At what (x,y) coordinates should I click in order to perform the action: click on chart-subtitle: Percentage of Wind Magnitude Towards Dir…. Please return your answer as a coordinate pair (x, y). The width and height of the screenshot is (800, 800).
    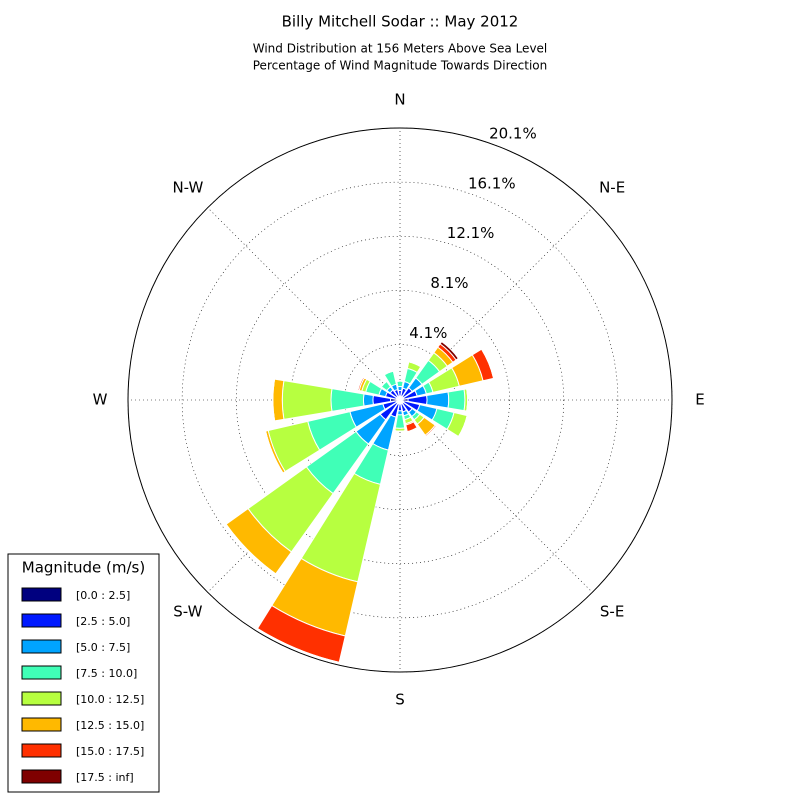
    Looking at the image, I should click on (400, 66).